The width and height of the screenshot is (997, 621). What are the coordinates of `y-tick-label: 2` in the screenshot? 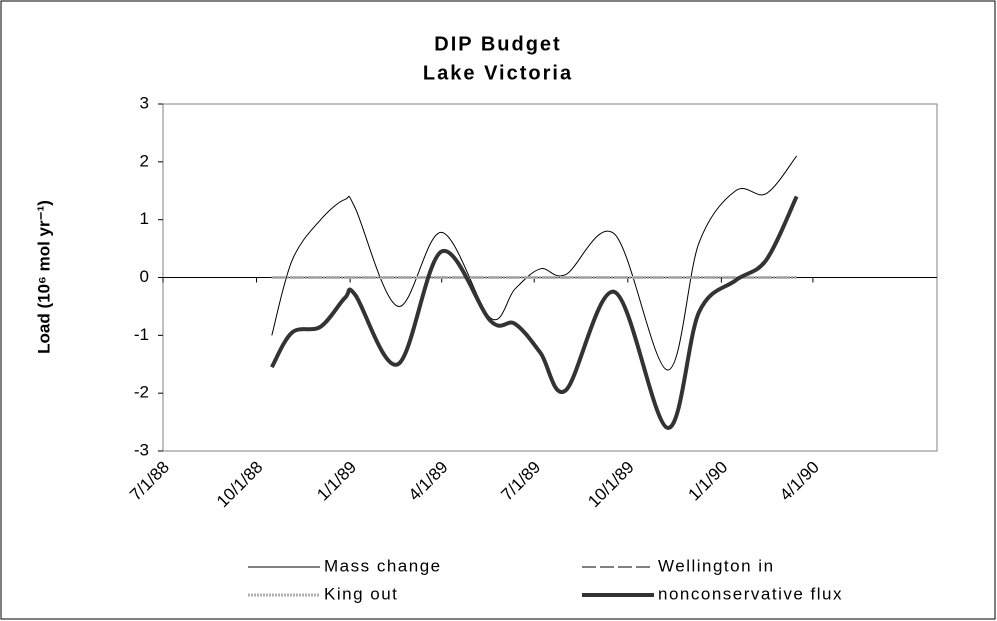 It's located at (144, 160).